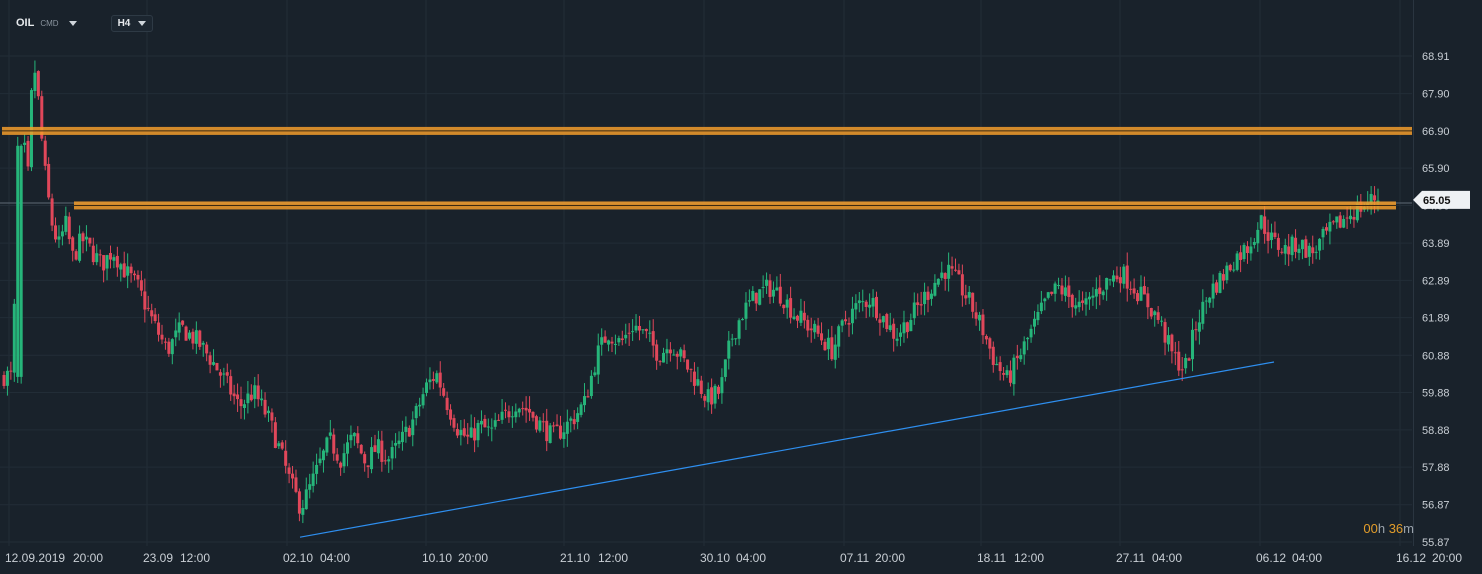  I want to click on x-tick-label: 27.11, so click(1130, 558).